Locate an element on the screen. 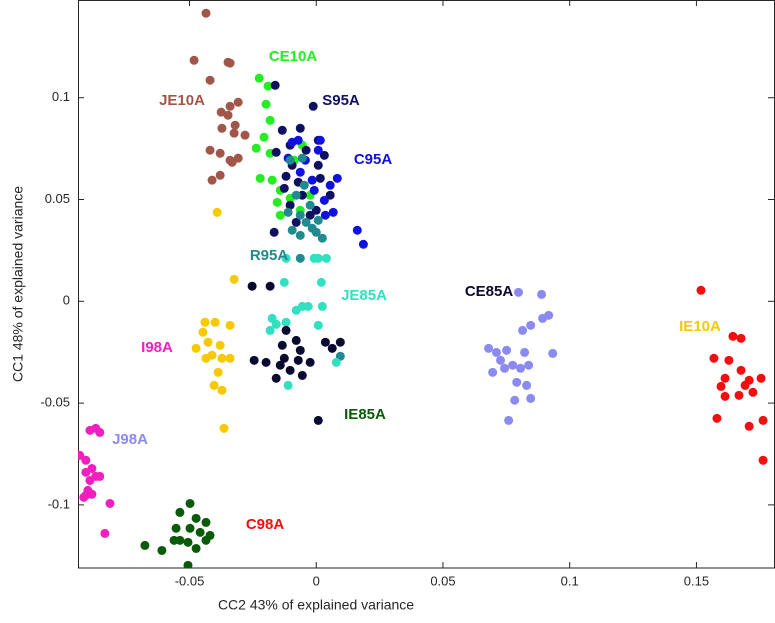 This screenshot has width=775, height=623. x-tick-label: 0 is located at coordinates (316, 580).